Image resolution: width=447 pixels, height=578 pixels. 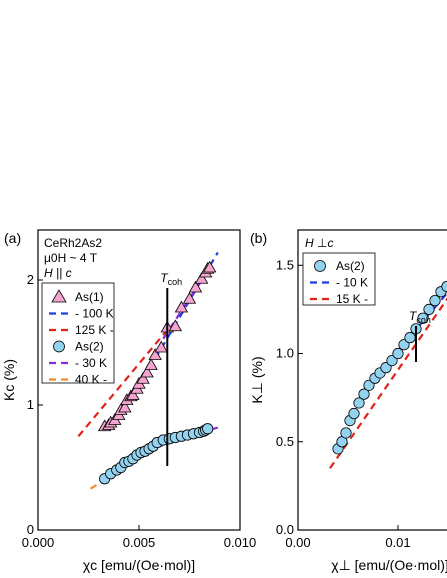 I want to click on y-tick-label: 0, so click(x=30, y=529).